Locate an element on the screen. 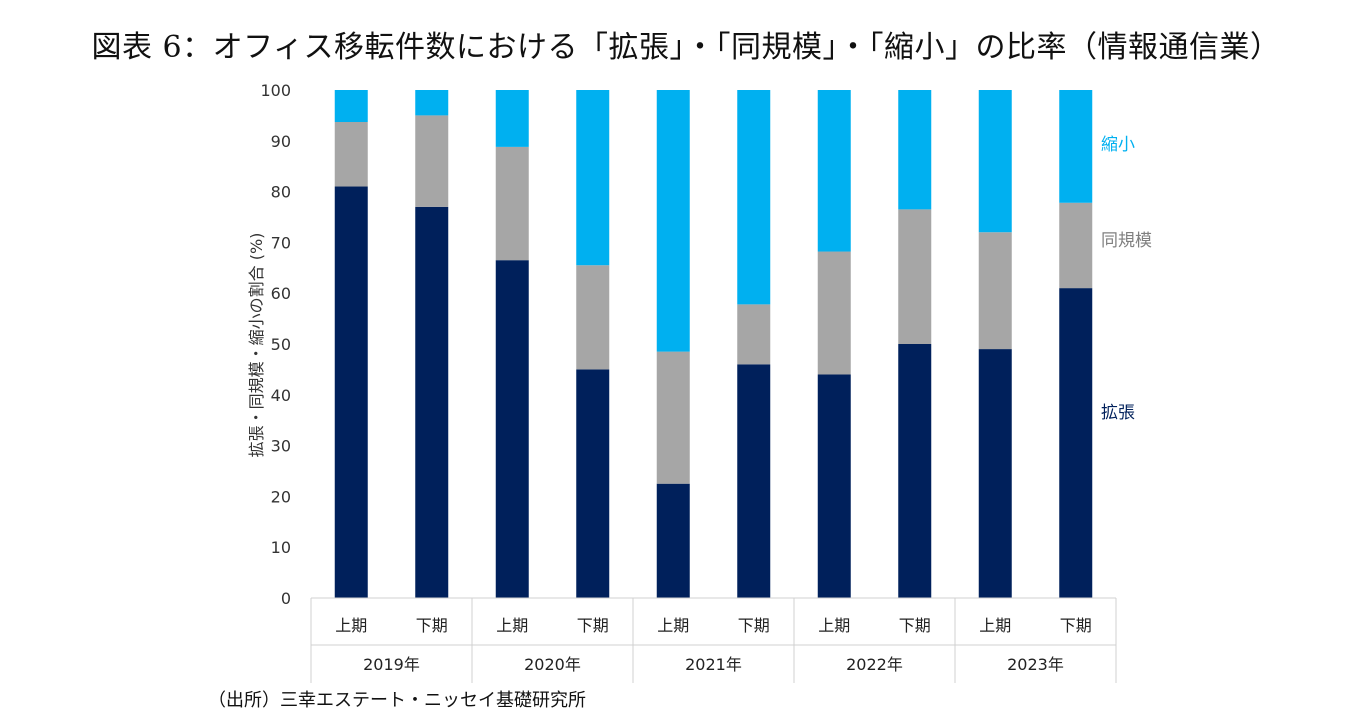  x-year-label: 2023年 is located at coordinates (1035, 664).